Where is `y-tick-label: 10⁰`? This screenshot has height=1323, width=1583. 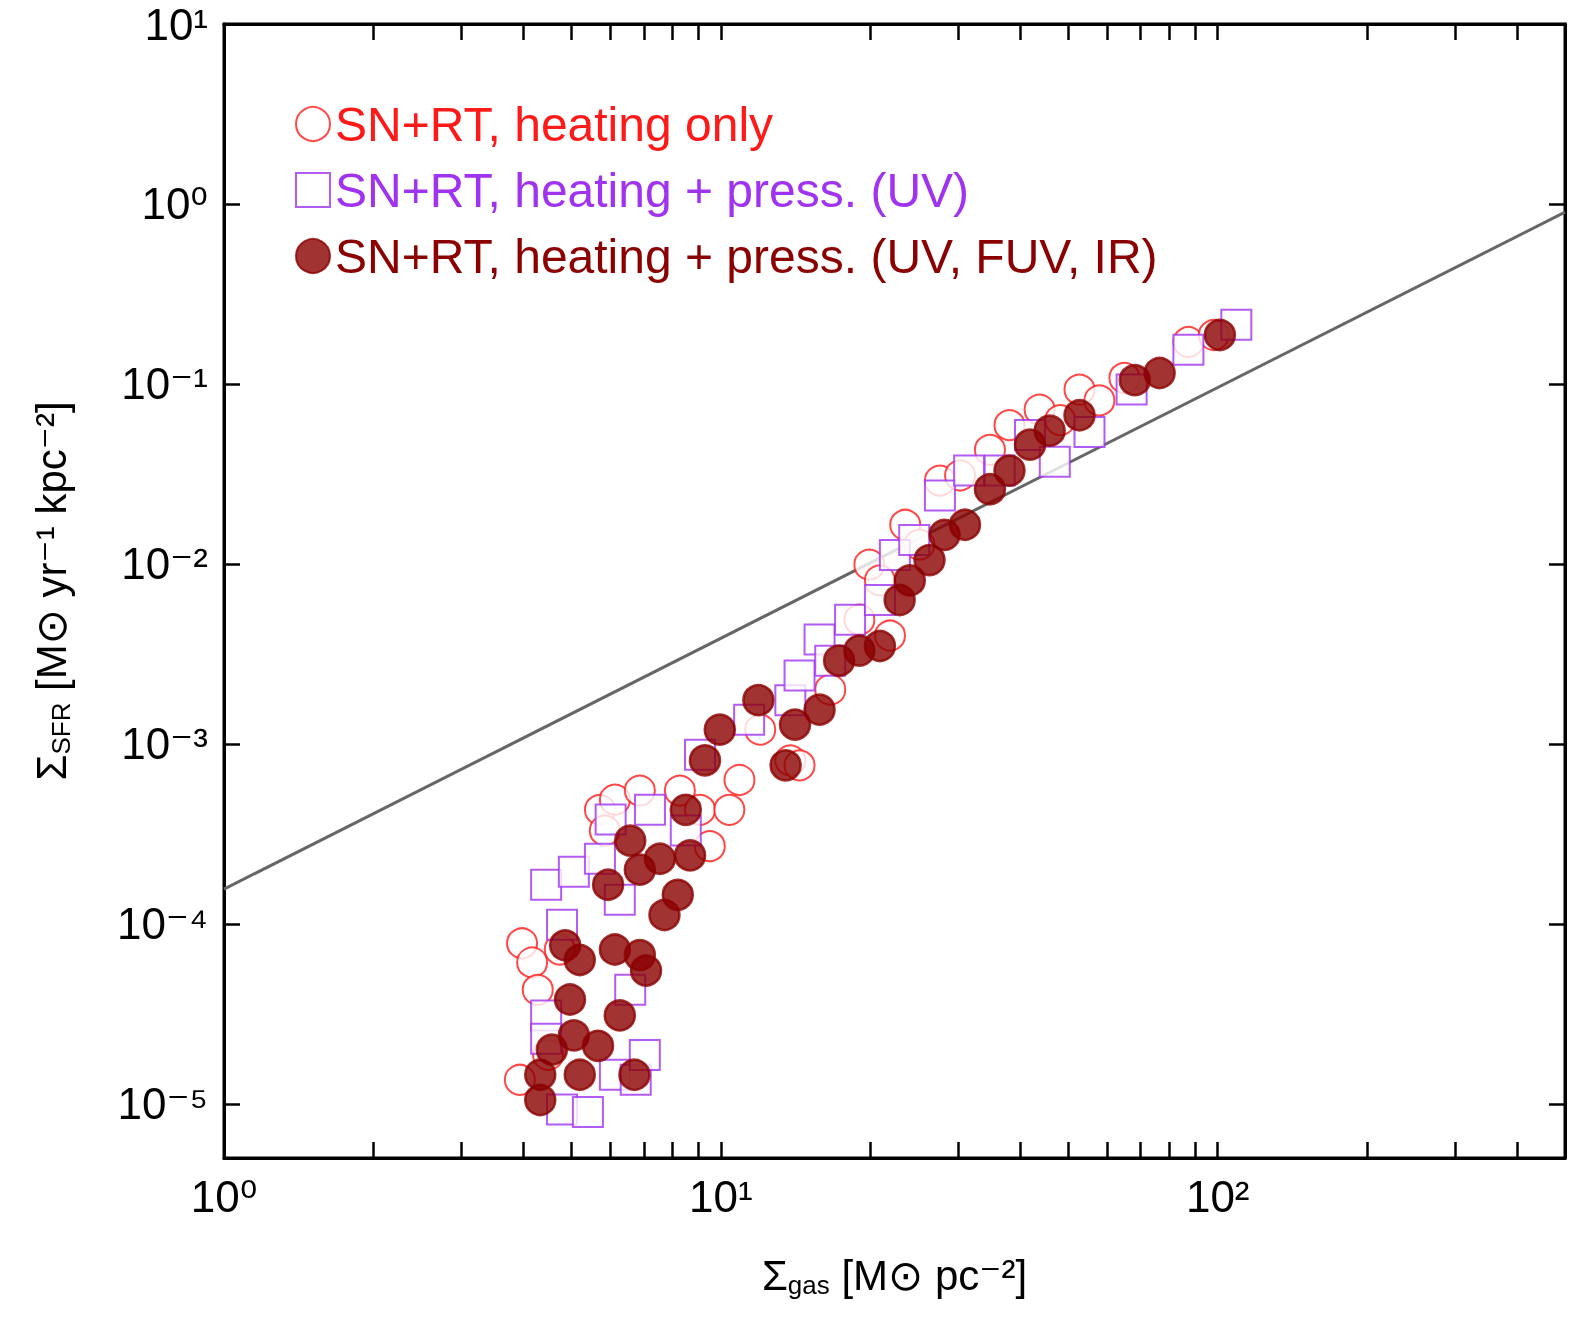 y-tick-label: 10⁰ is located at coordinates (174, 204).